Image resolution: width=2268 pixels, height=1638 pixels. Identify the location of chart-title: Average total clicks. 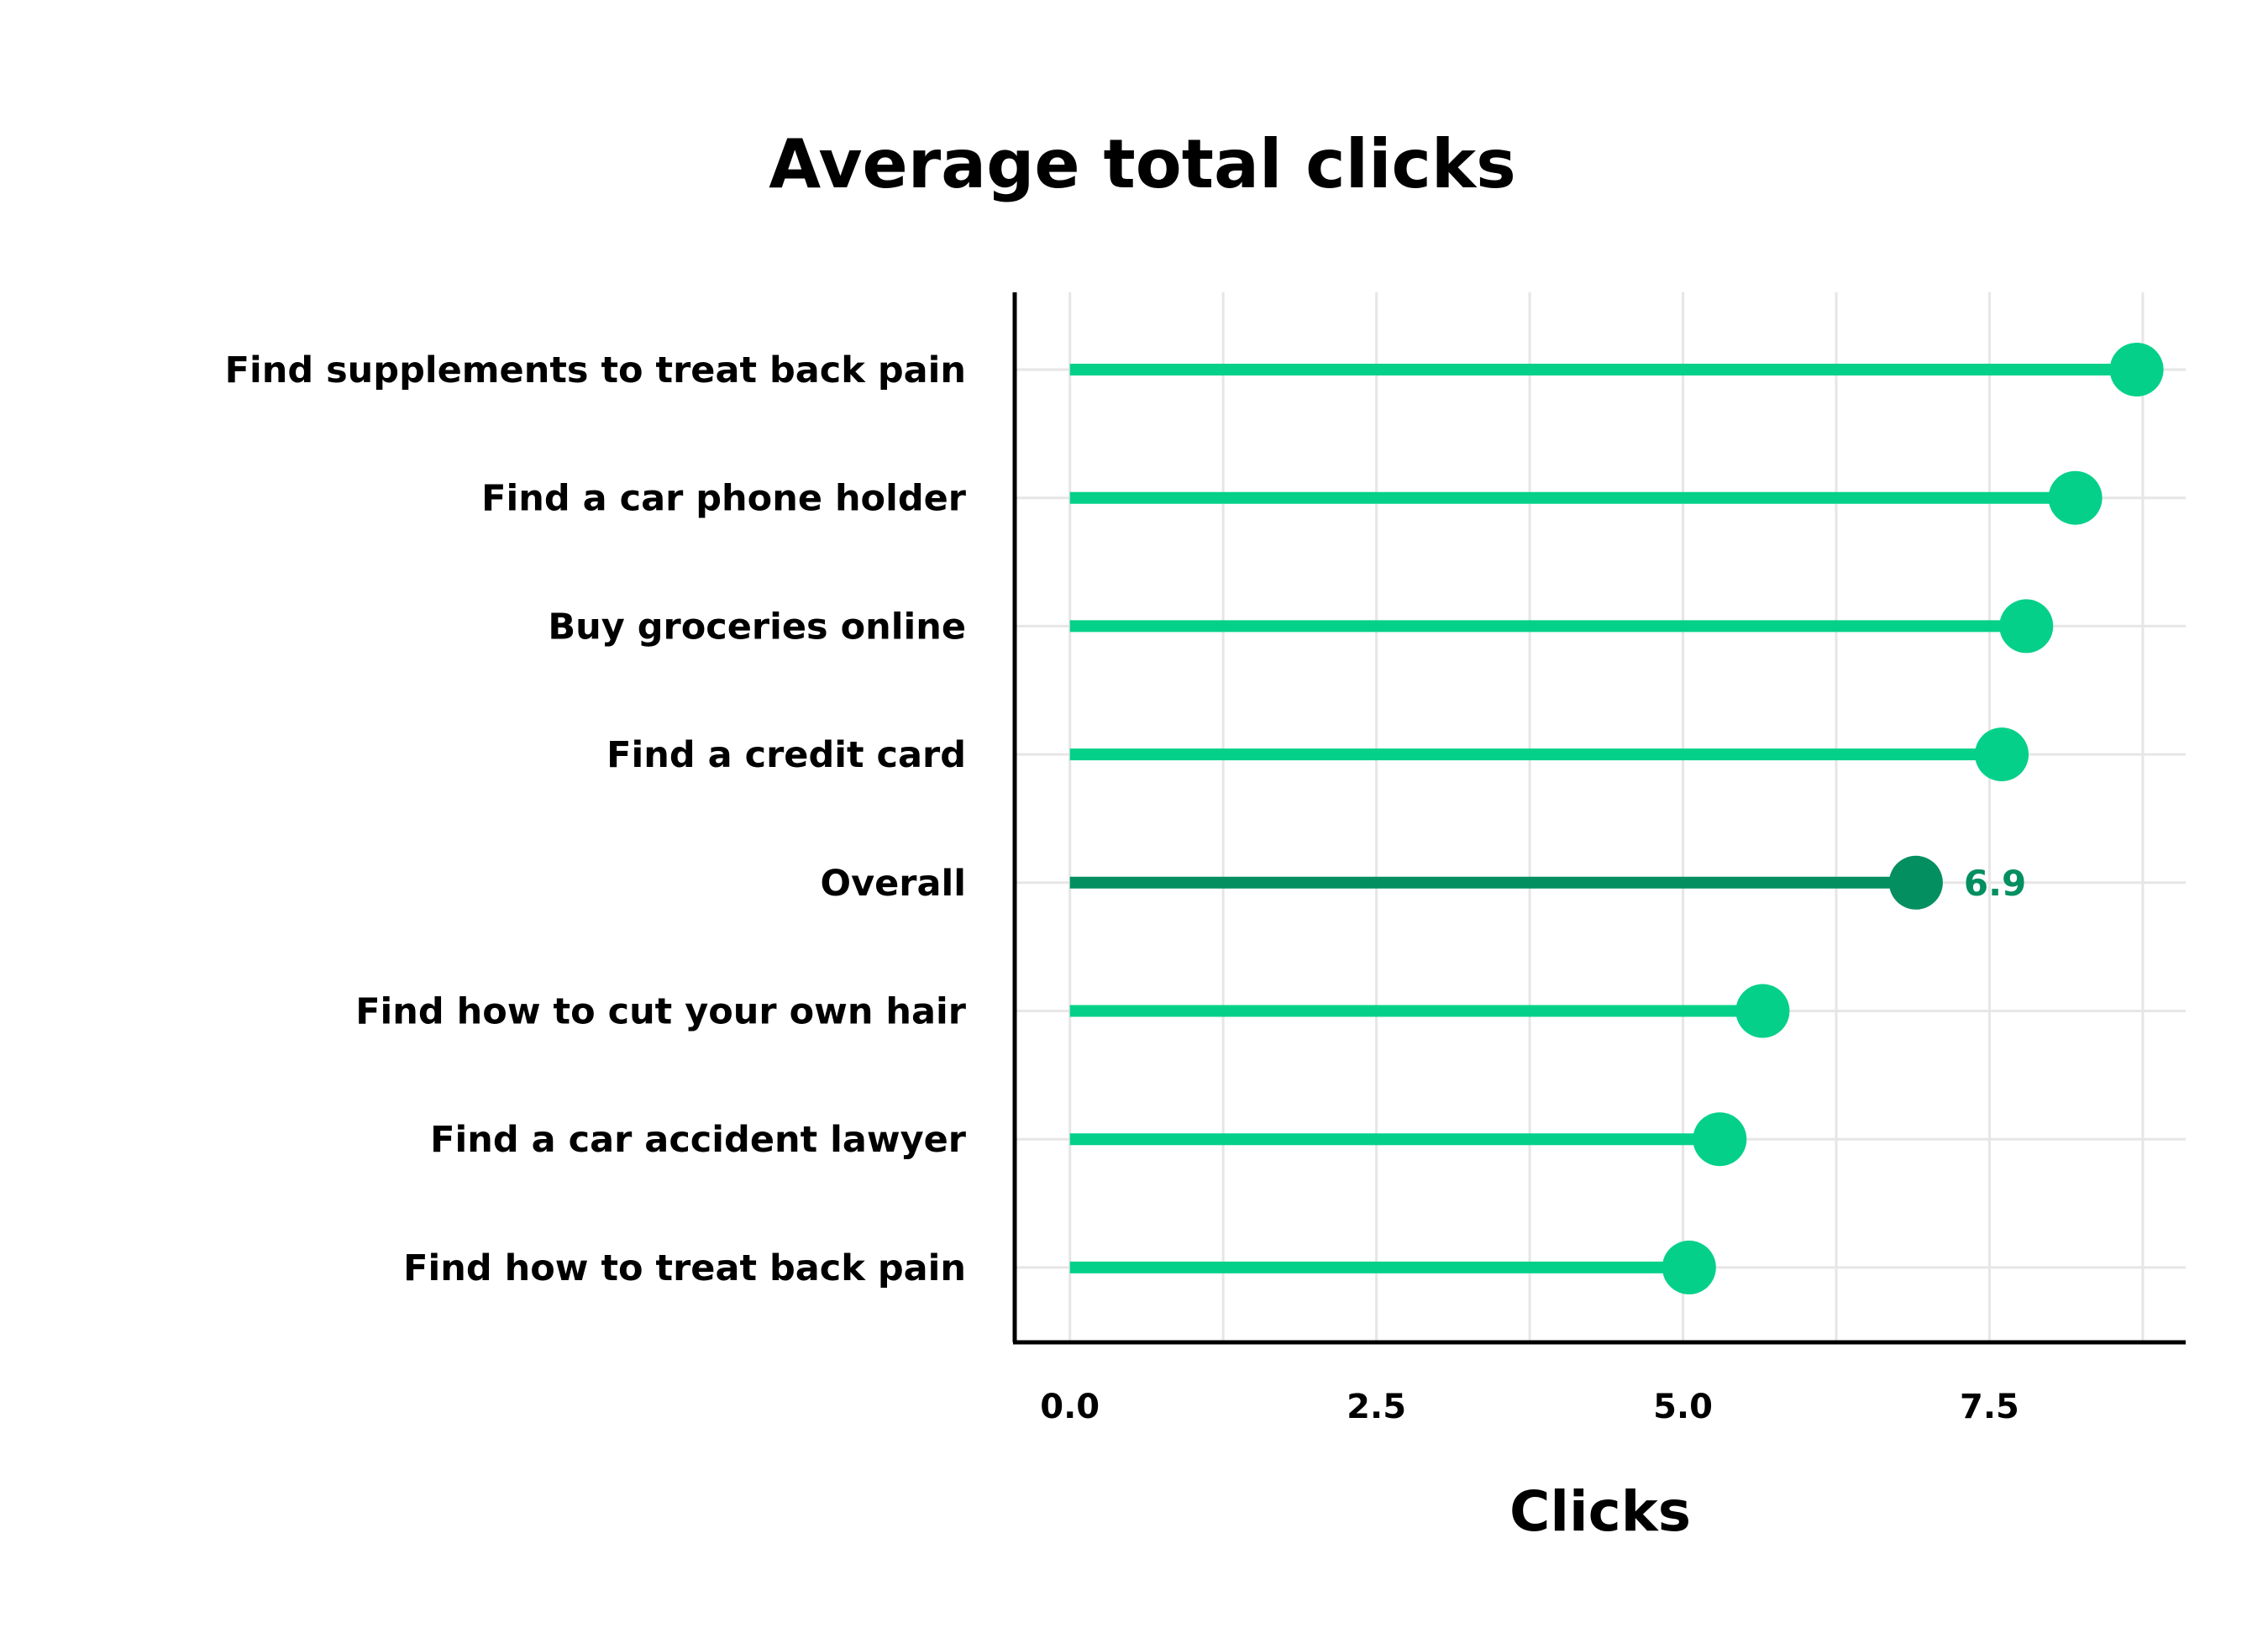
(1142, 164).